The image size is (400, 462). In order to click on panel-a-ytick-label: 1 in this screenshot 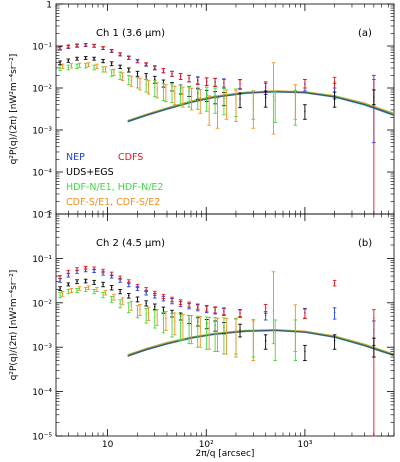, I will do `click(49, 6)`.